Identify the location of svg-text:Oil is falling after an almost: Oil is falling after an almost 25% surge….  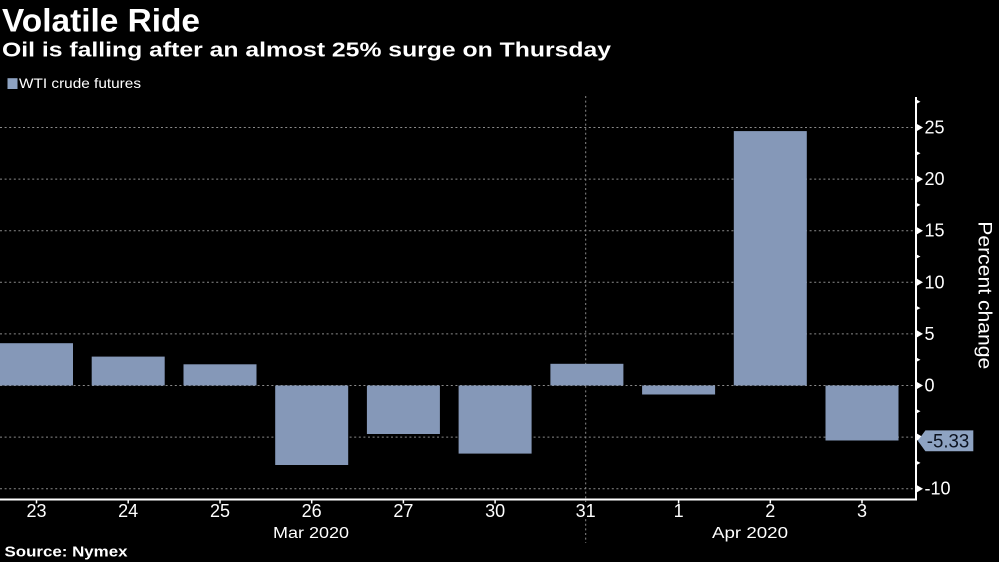
(307, 49).